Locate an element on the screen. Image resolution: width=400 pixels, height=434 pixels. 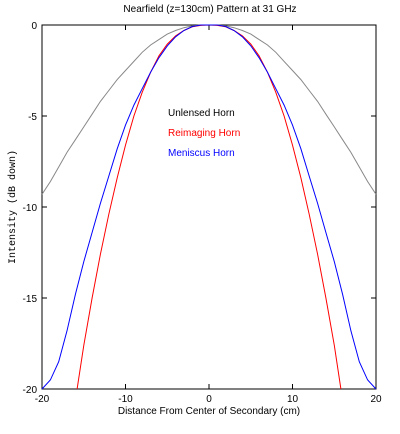
chart-title: Nearfield (z=130cm) Pattern at 31 GHz is located at coordinates (209, 9).